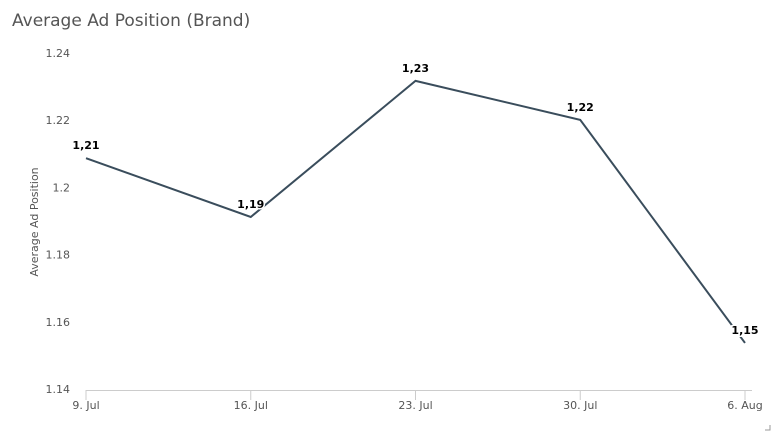 The height and width of the screenshot is (442, 778). I want to click on x-tick-label: 23. Jul, so click(415, 405).